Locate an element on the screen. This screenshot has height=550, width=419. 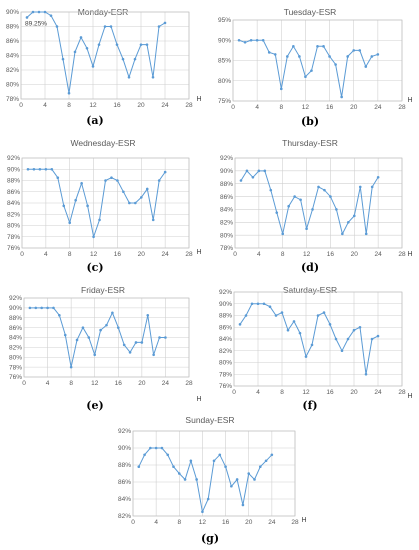
chart-title: Tuesday-ESR is located at coordinates (310, 12).